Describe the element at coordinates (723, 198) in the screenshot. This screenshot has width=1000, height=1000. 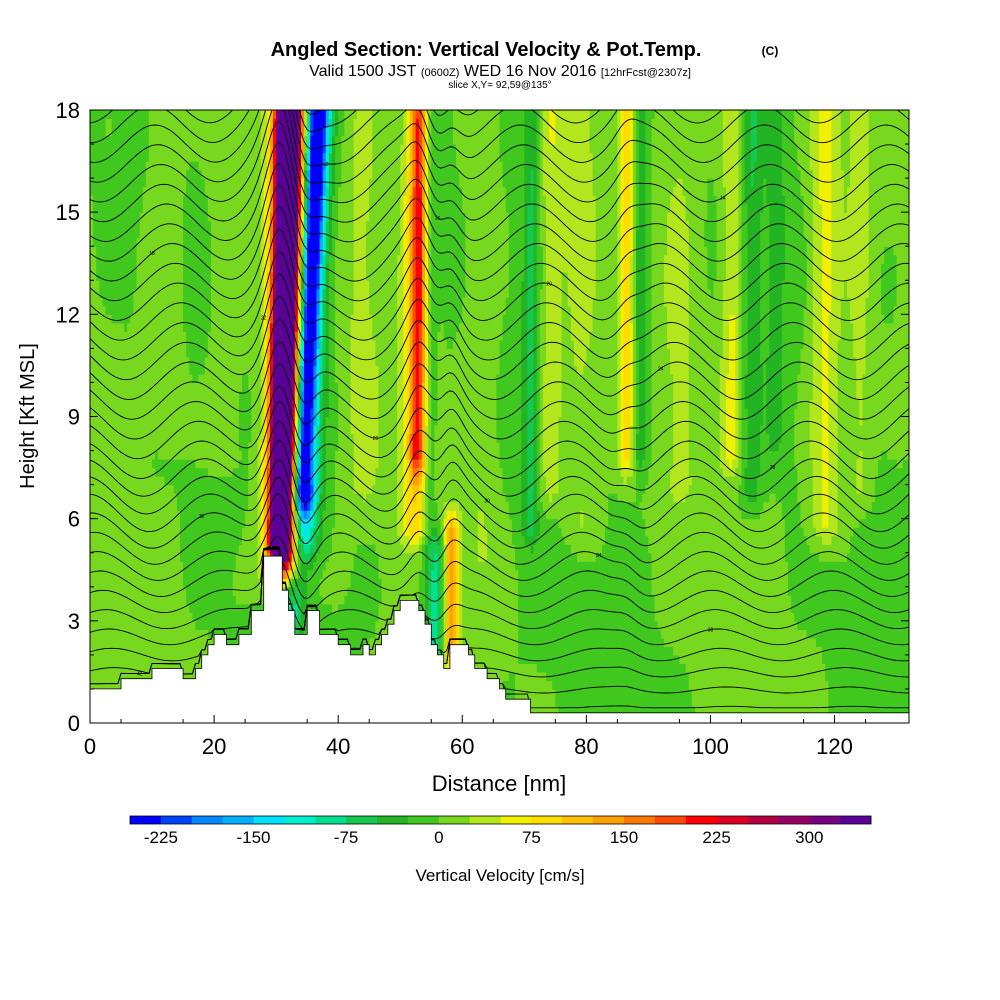
I see `isentrope-label: 14` at that location.